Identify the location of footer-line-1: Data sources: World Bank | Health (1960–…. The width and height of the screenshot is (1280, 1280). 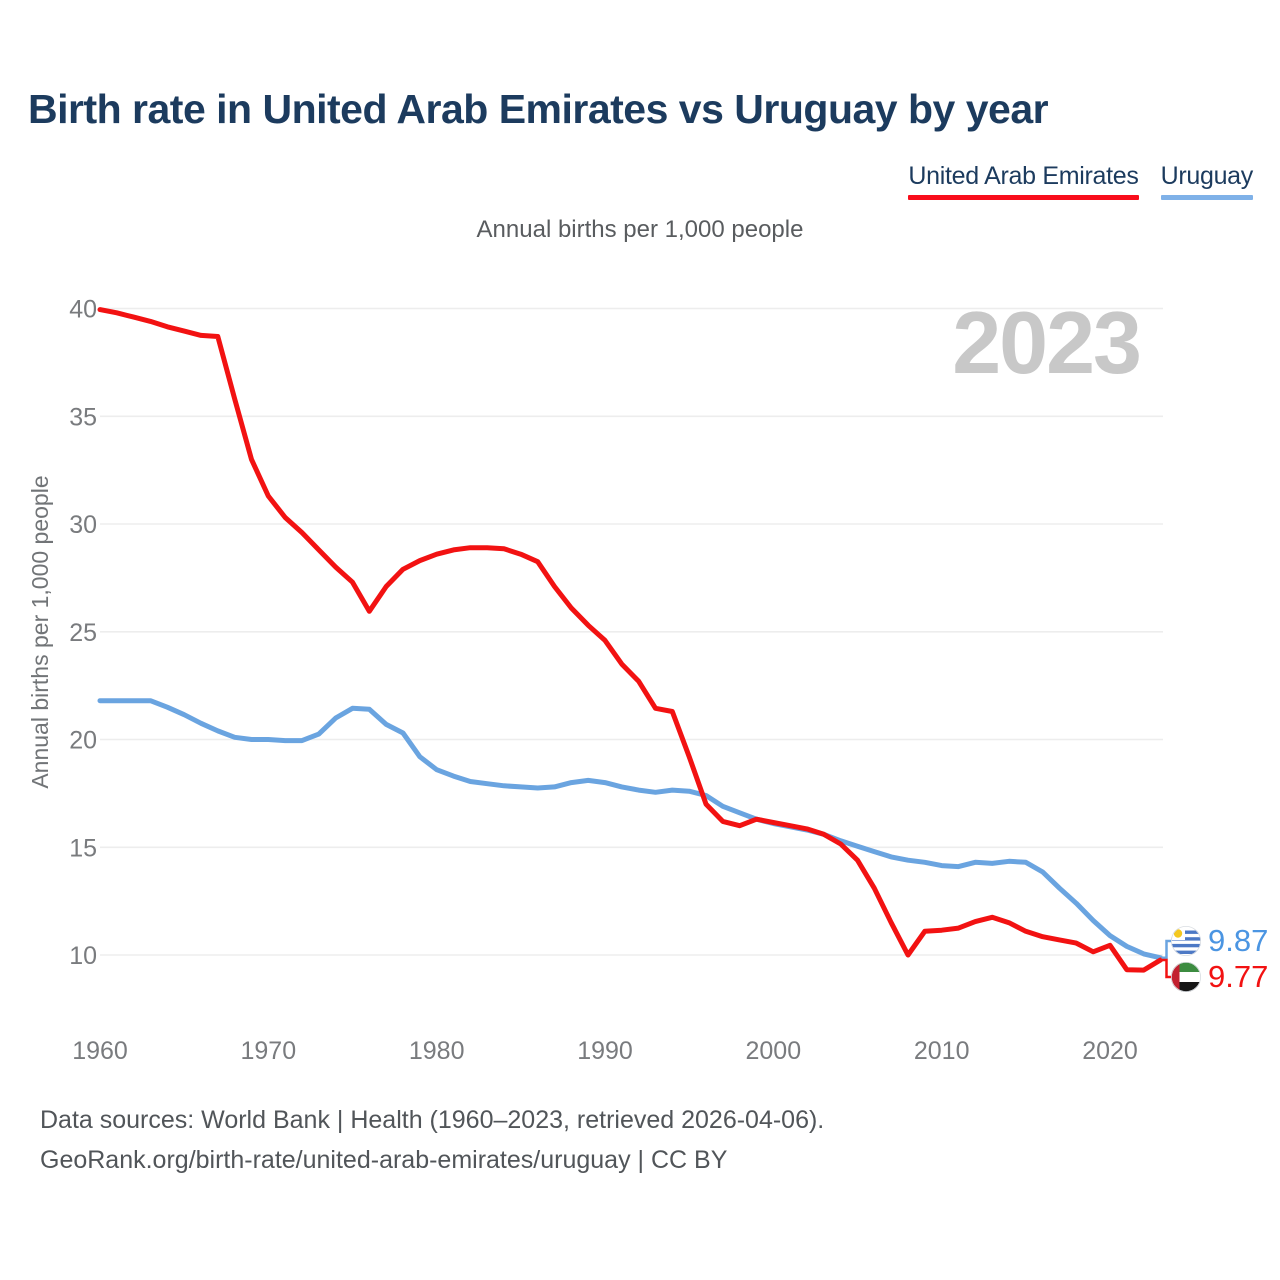
(432, 1120).